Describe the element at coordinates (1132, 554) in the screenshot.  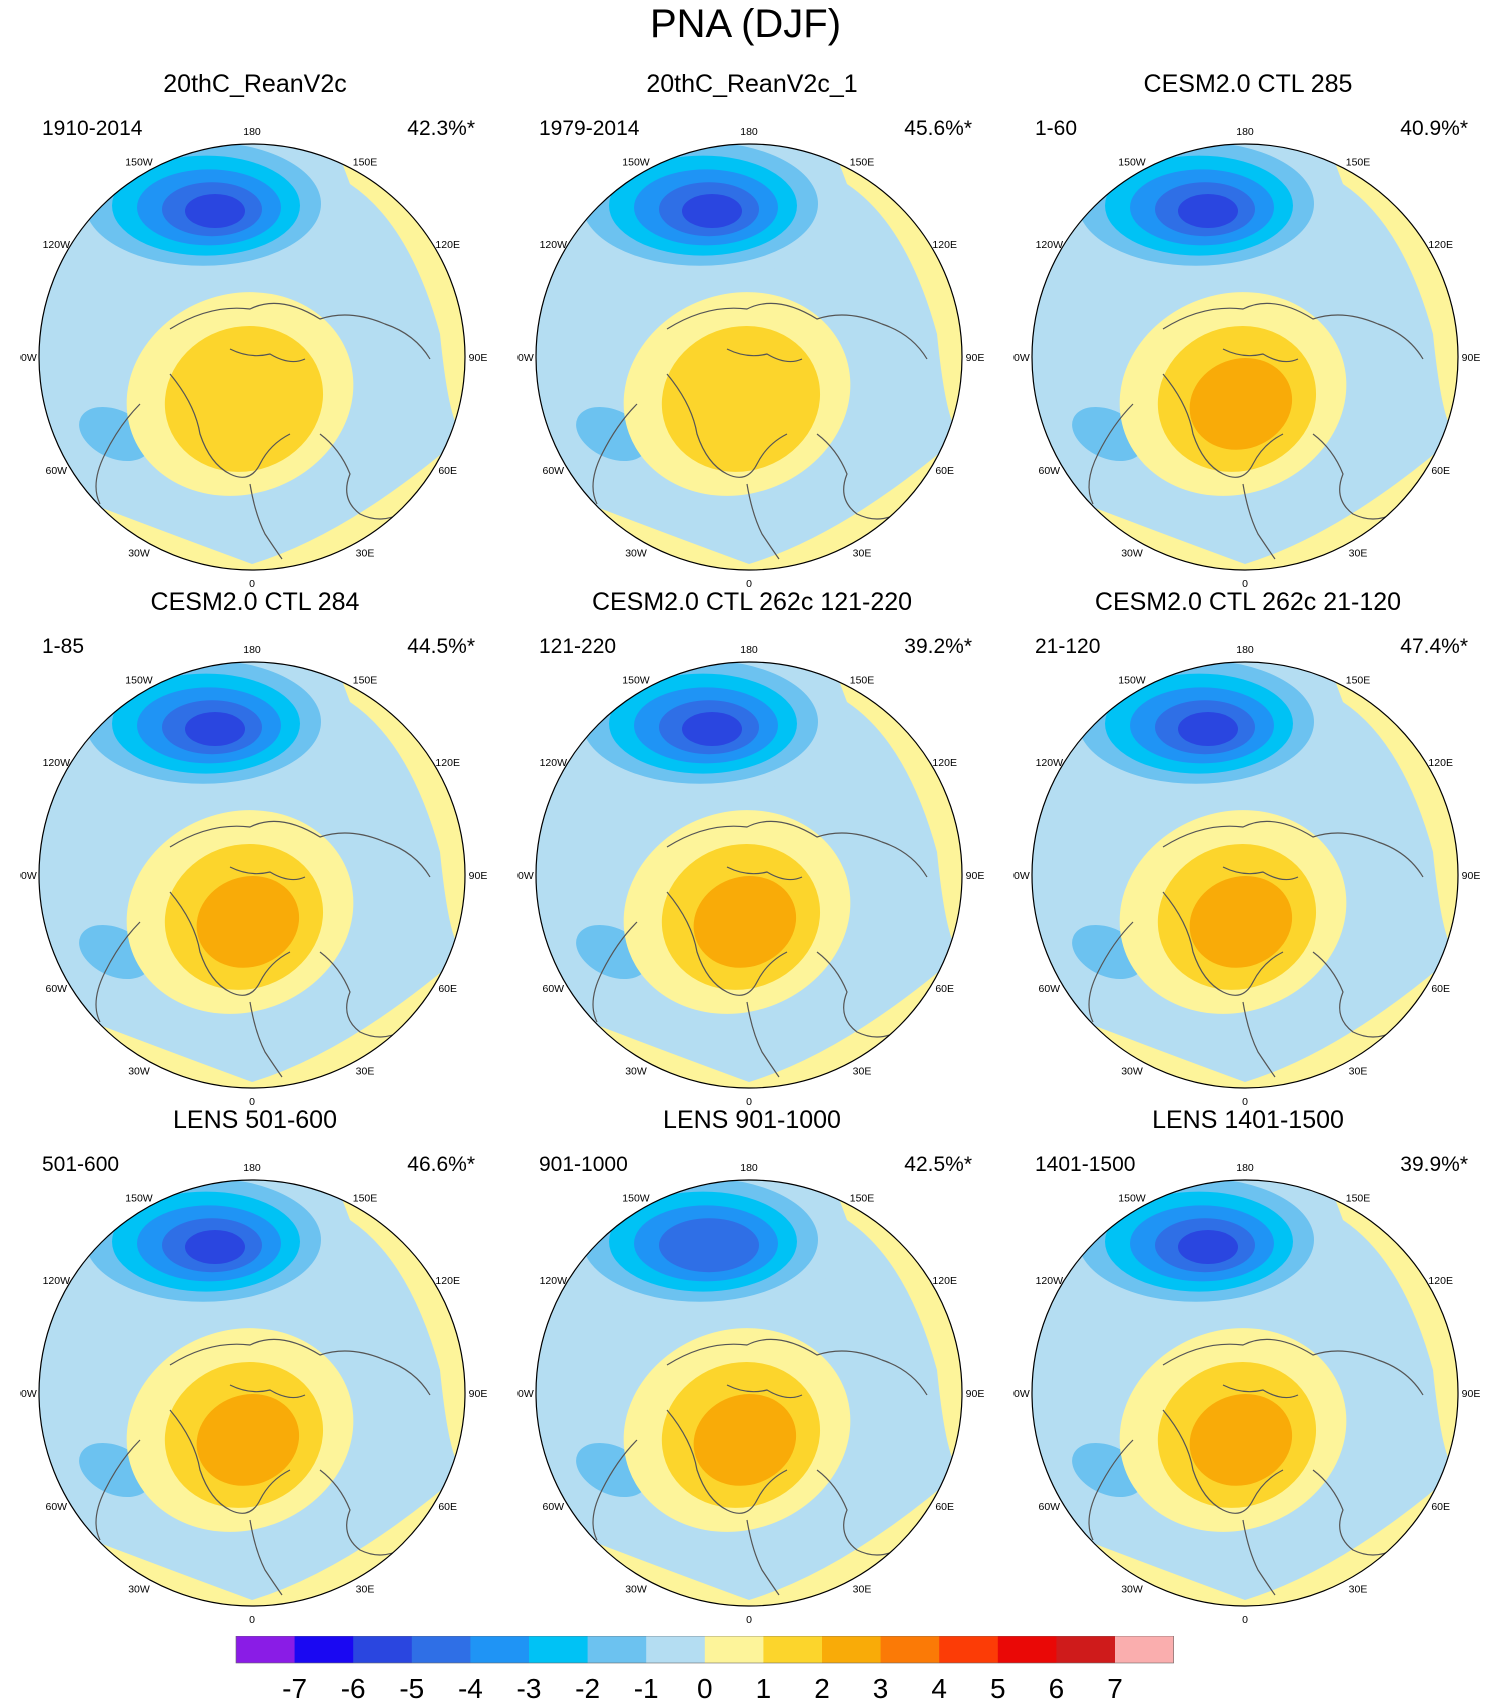
I see `longitude-label: 30W` at that location.